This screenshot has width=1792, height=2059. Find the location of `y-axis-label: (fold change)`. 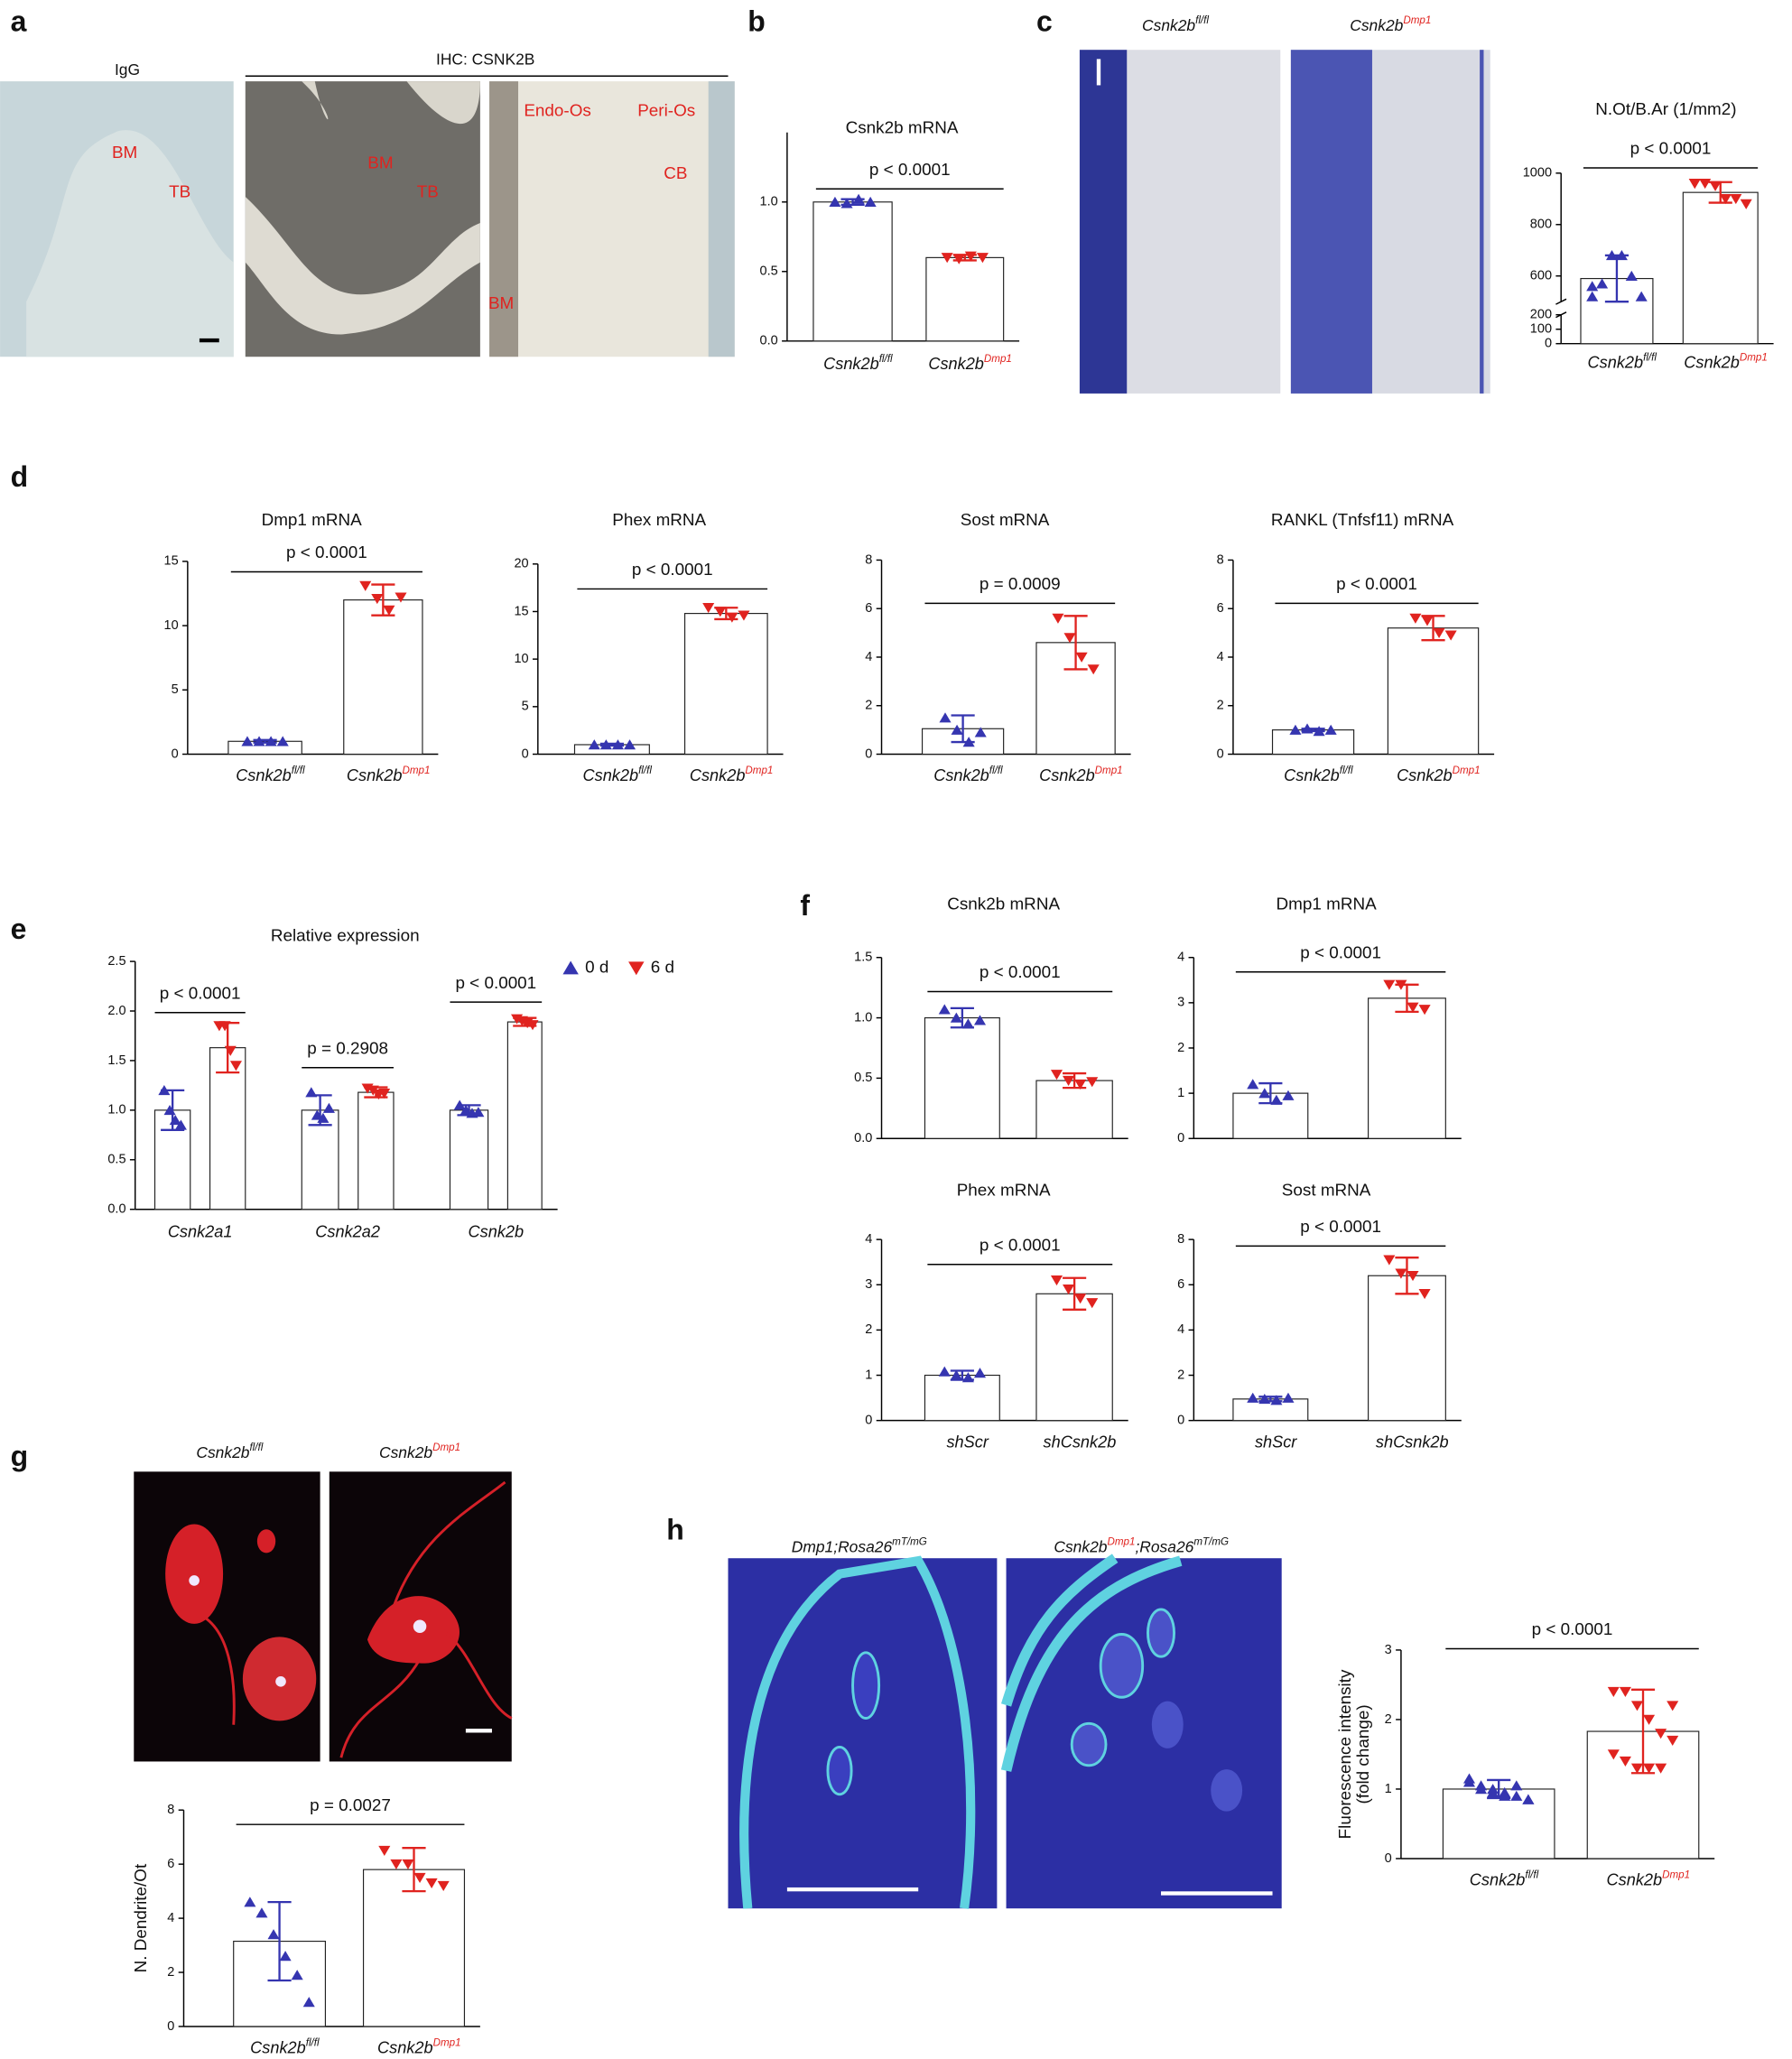

y-axis-label: (fold change) is located at coordinates (1363, 1754).